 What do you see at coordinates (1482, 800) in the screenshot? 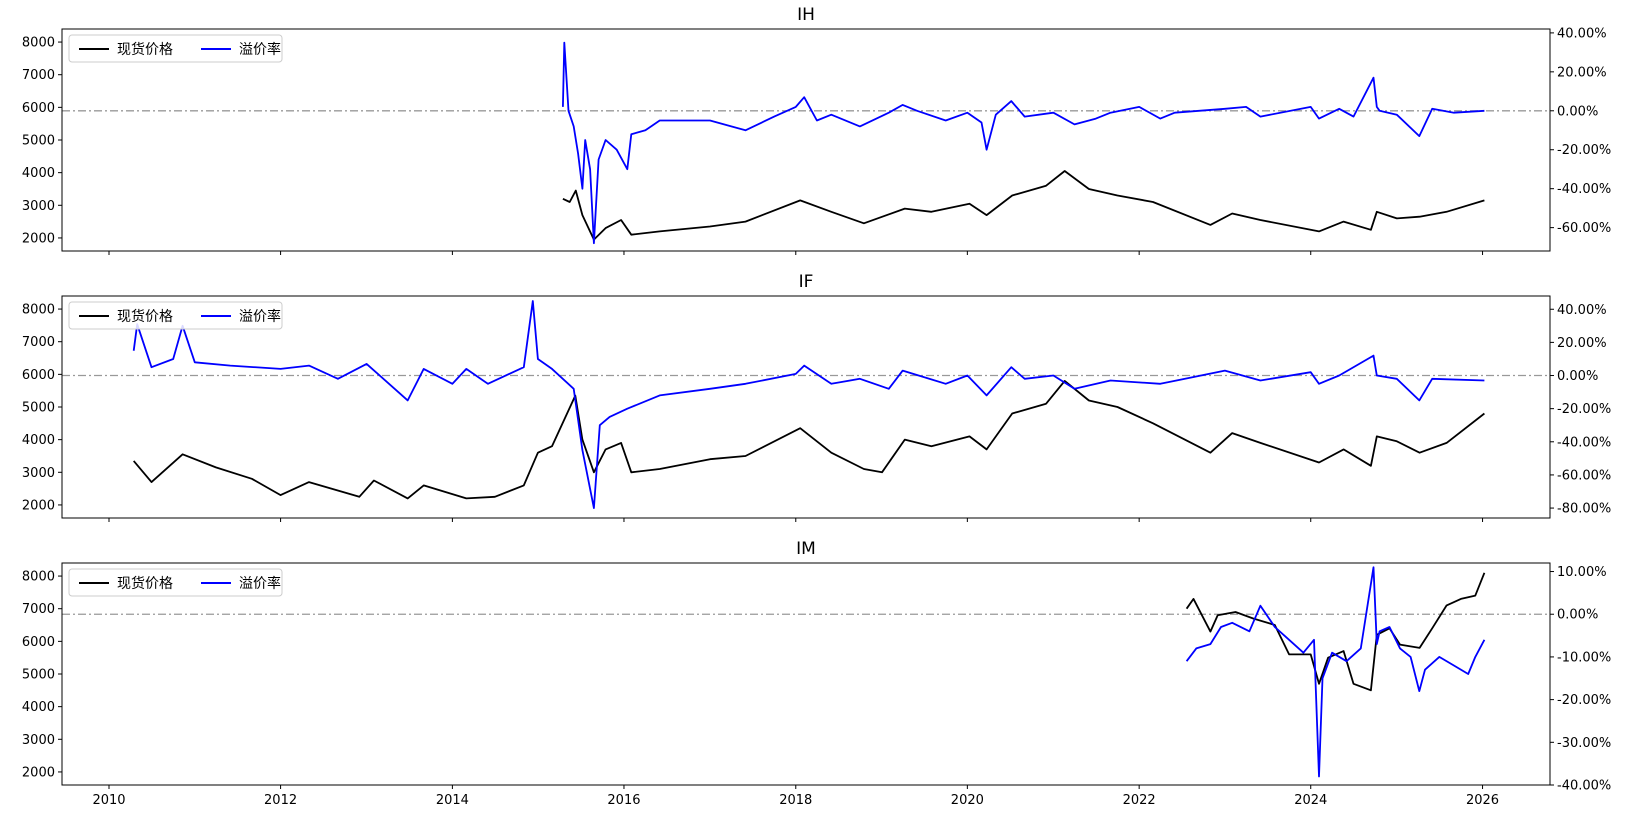
I see `x-tick-label: 2026` at bounding box center [1482, 800].